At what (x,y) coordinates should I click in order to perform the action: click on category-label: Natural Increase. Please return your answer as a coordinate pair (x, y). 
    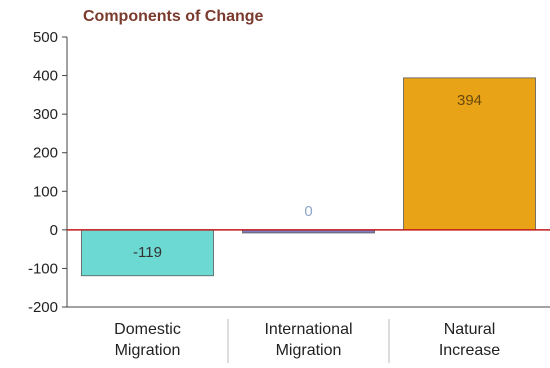
    Looking at the image, I should click on (469, 340).